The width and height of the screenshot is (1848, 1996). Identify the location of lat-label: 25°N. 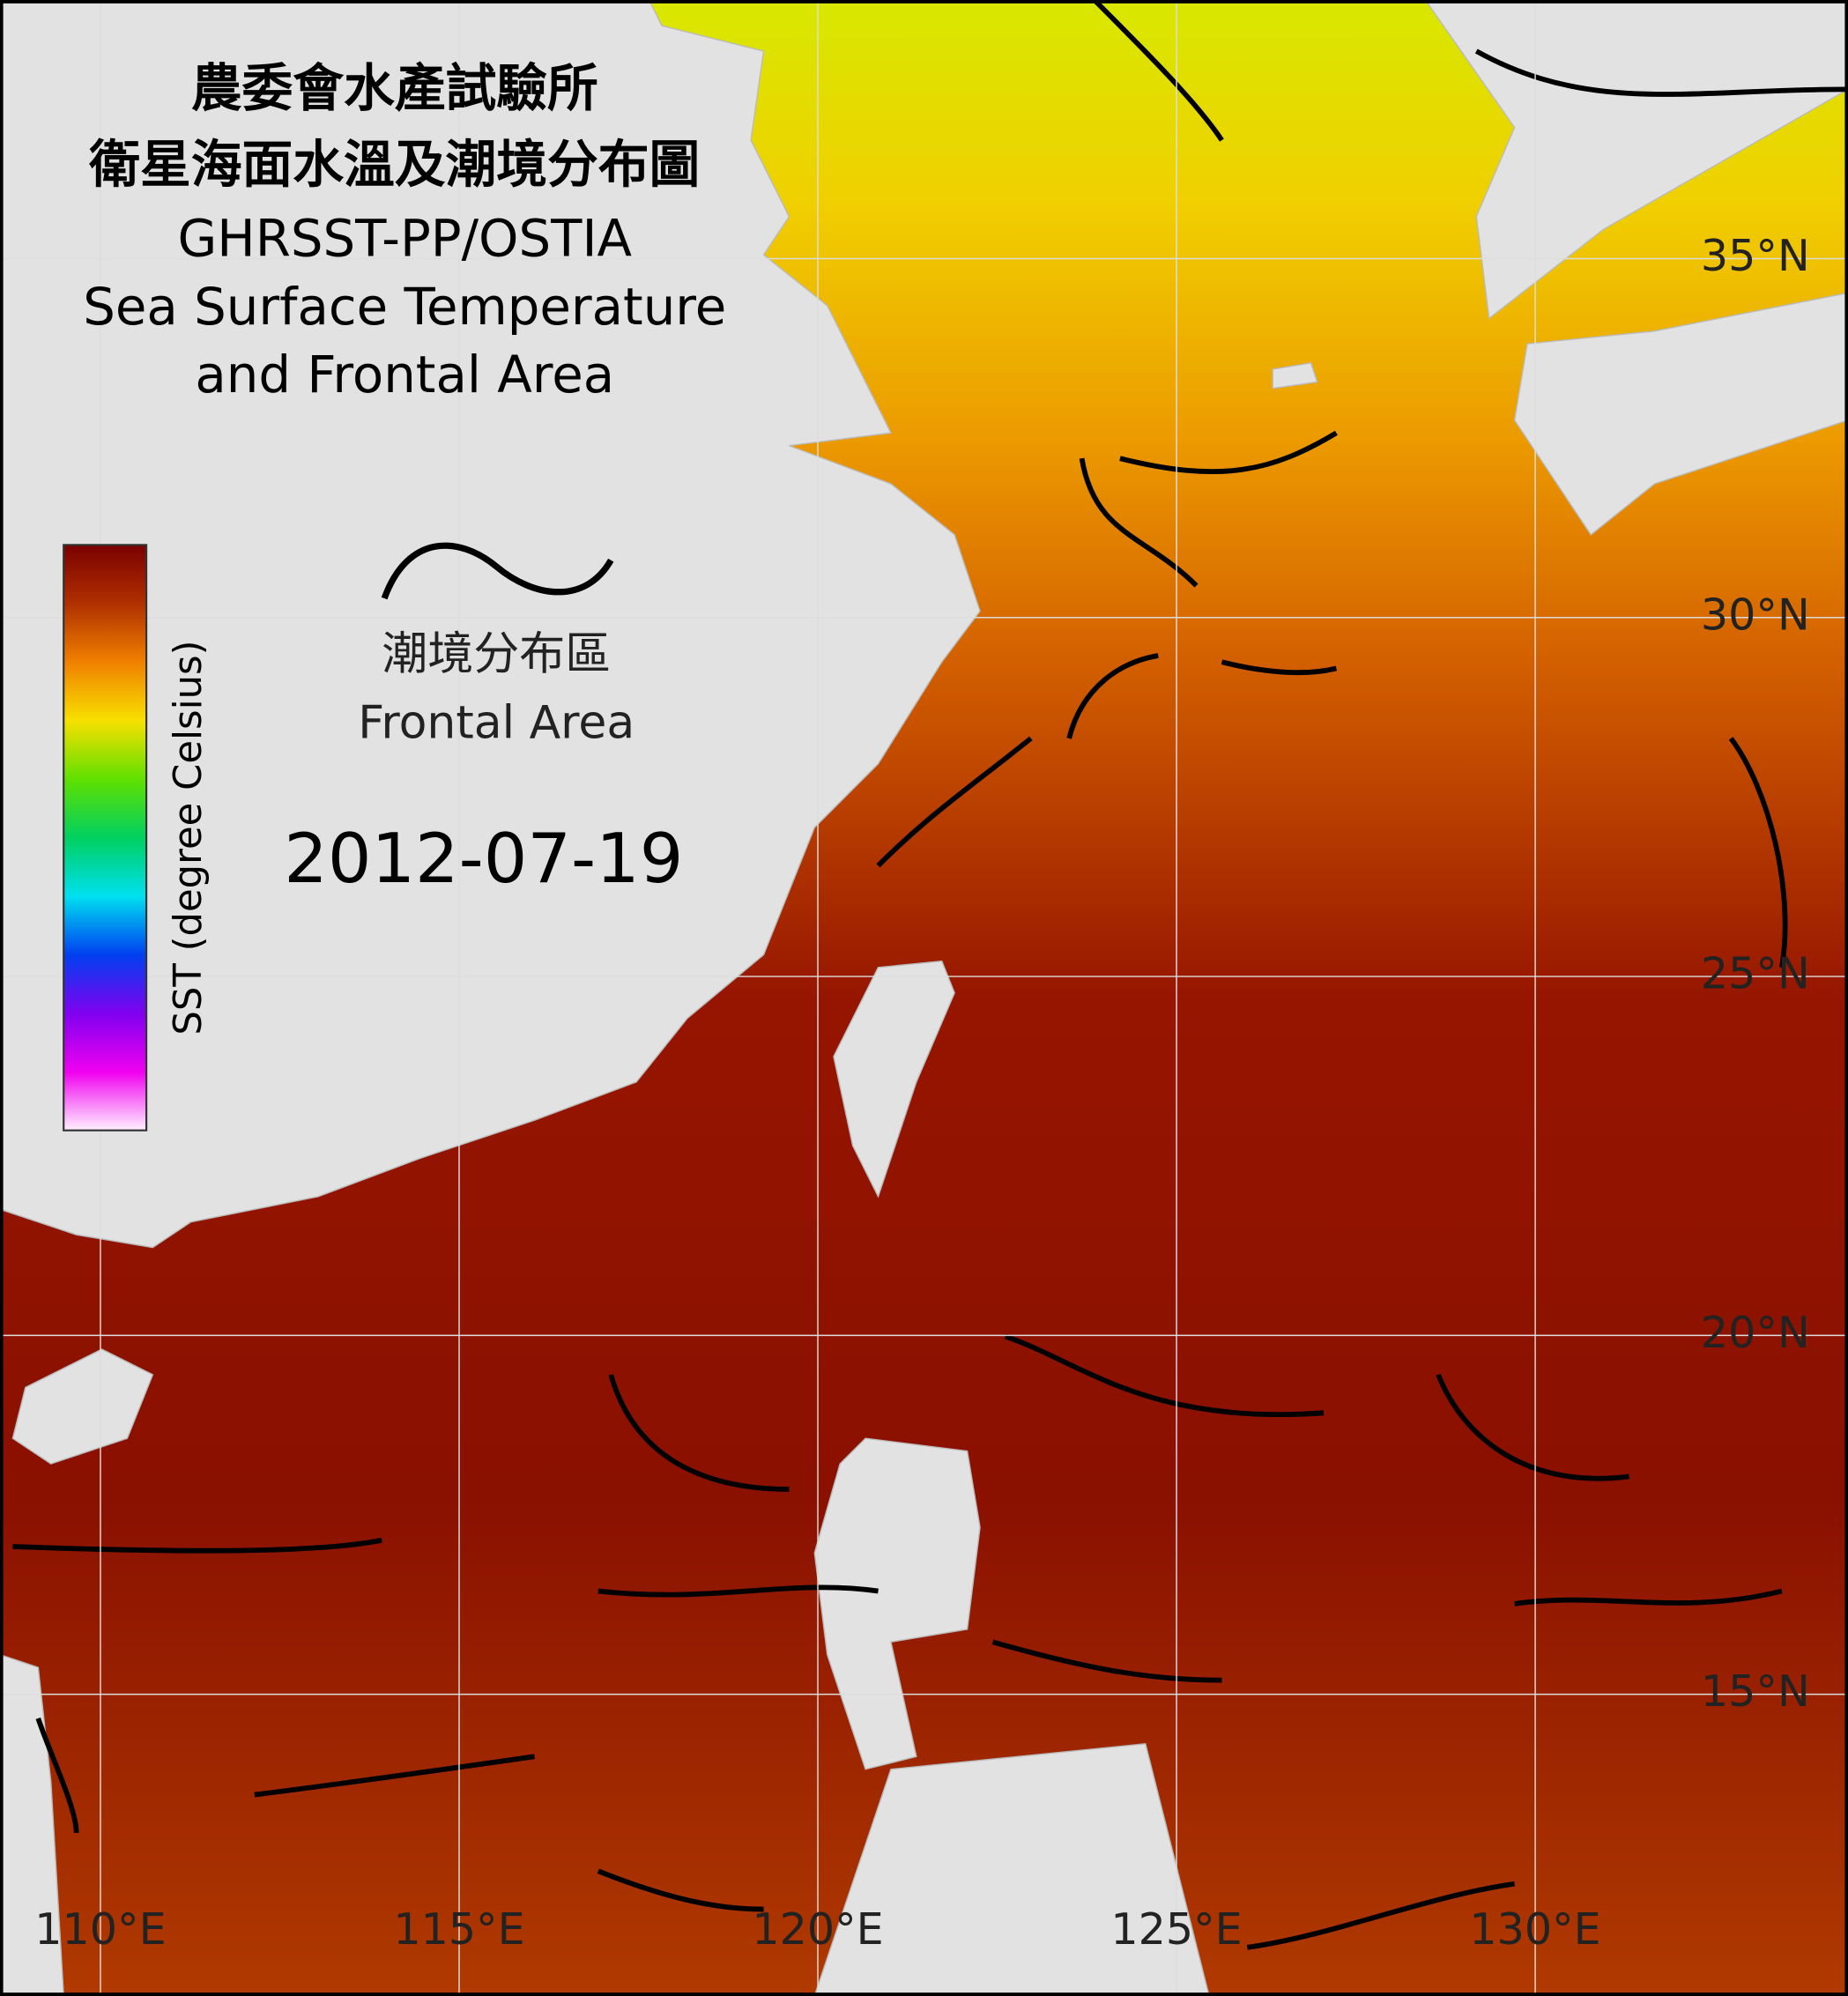
(1755, 973).